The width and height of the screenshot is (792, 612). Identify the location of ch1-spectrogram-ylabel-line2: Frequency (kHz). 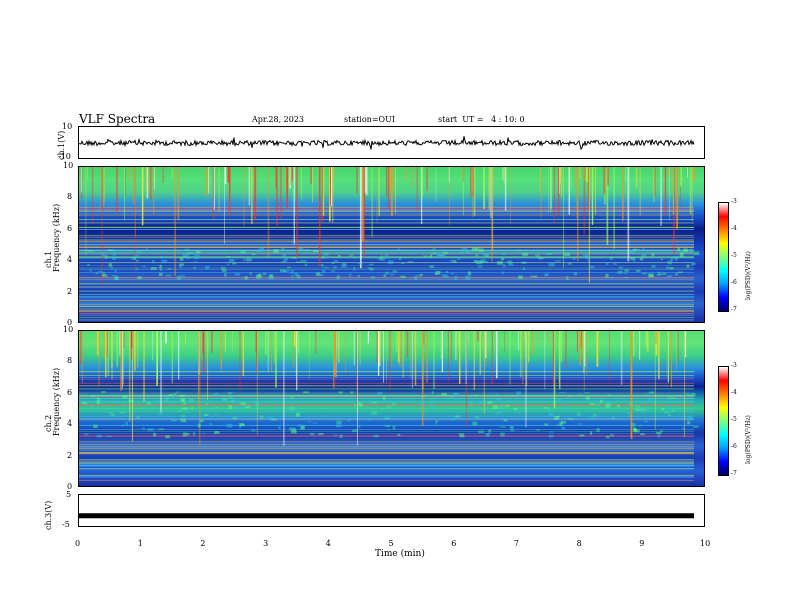
(56, 237).